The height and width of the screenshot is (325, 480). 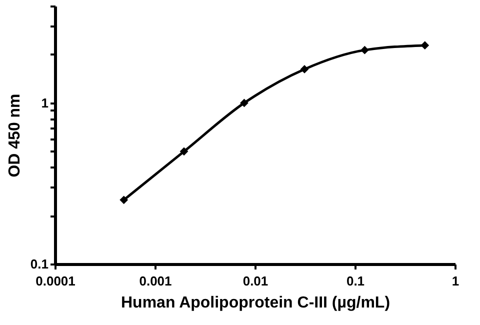 What do you see at coordinates (56, 281) in the screenshot?
I see `x-tick-label: 0.0001` at bounding box center [56, 281].